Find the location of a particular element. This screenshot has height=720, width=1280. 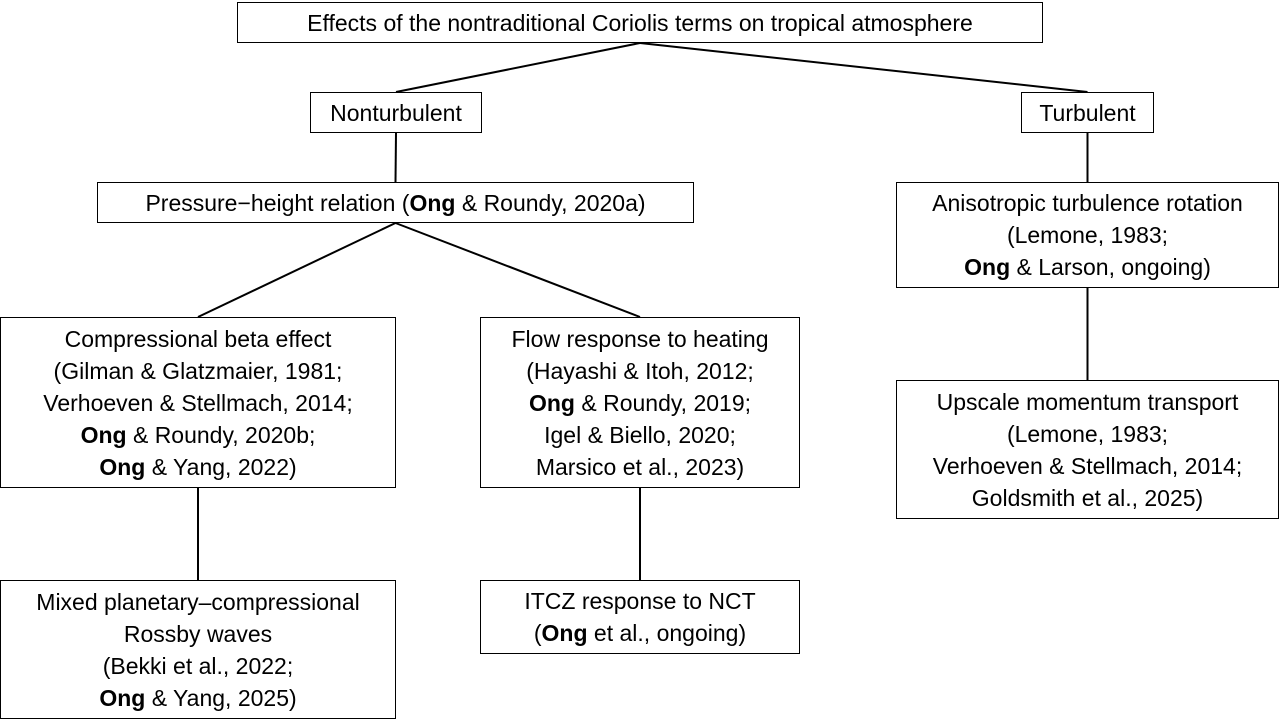

text-segment: Marsico et al., 2023) is located at coordinates (640, 466).